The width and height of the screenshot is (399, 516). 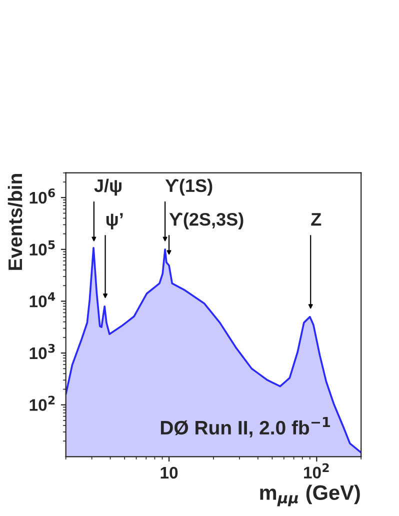 I want to click on y-axis-title: Events/bin, so click(x=15, y=222).